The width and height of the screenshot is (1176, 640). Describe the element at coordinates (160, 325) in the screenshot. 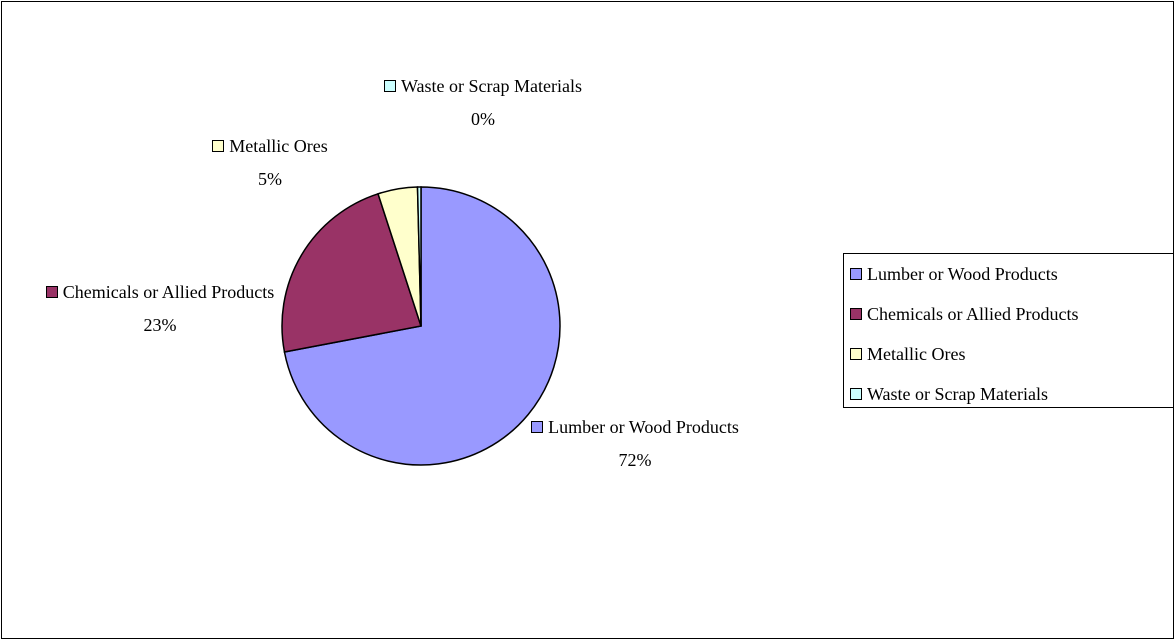

I see `data-label-value: 23%` at that location.